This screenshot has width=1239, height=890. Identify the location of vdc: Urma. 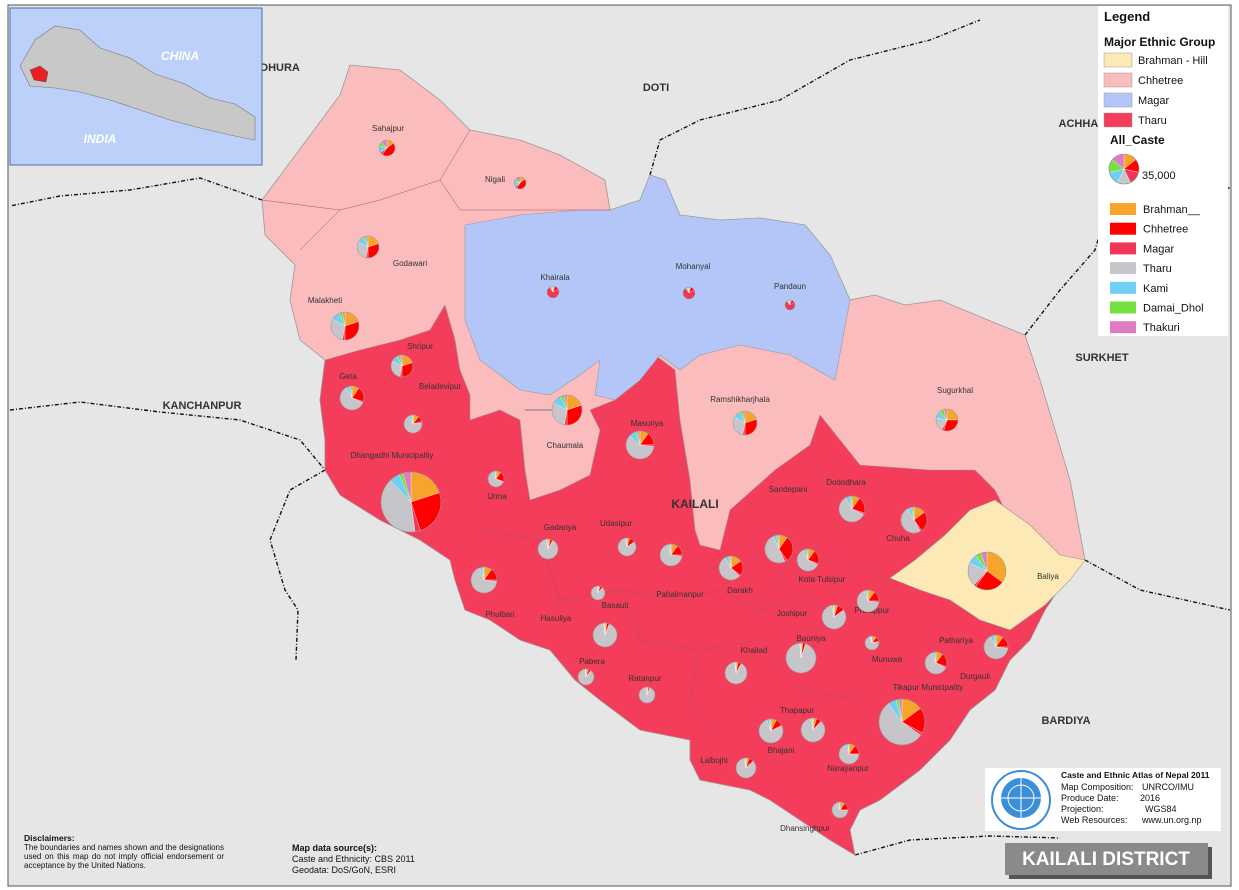
(497, 485).